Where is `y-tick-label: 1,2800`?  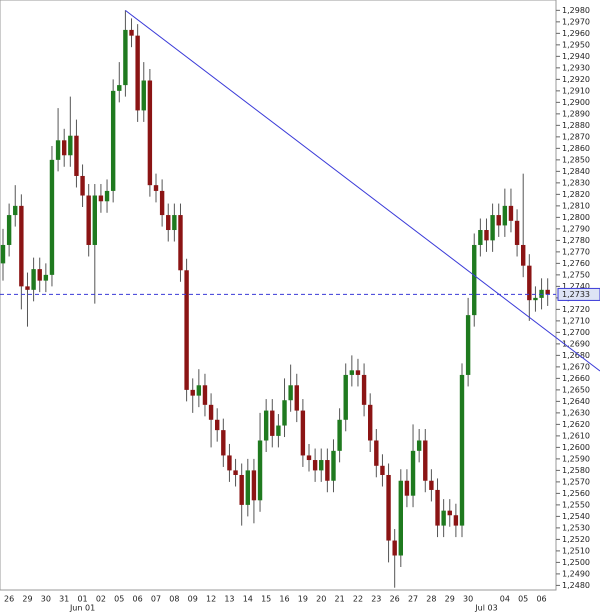
y-tick-label: 1,2800 is located at coordinates (576, 217).